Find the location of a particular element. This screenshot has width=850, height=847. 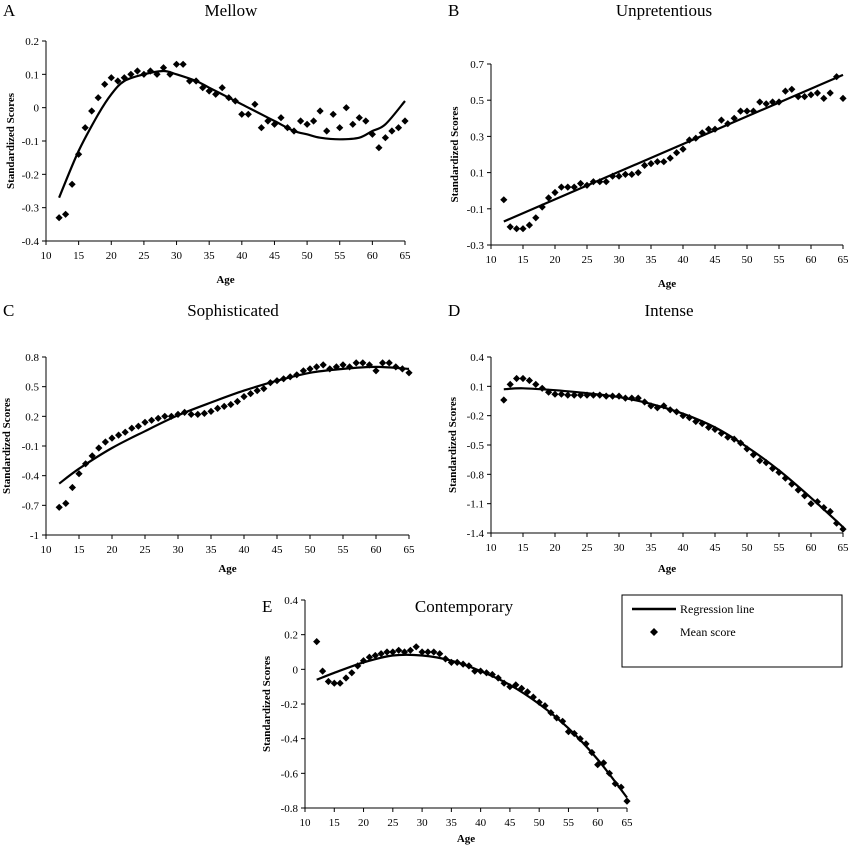

y-tick-label: 0 is located at coordinates (37, 109).